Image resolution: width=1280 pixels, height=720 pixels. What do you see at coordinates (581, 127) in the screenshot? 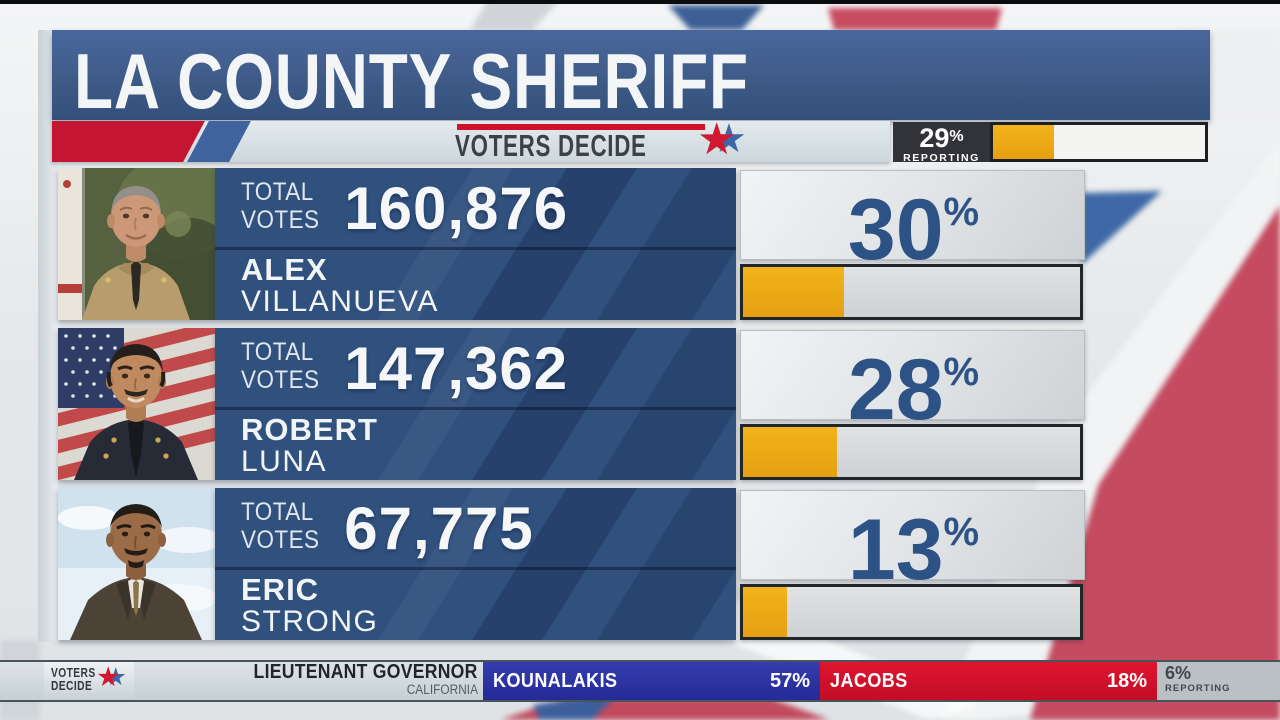
I see `banner-red-bar` at bounding box center [581, 127].